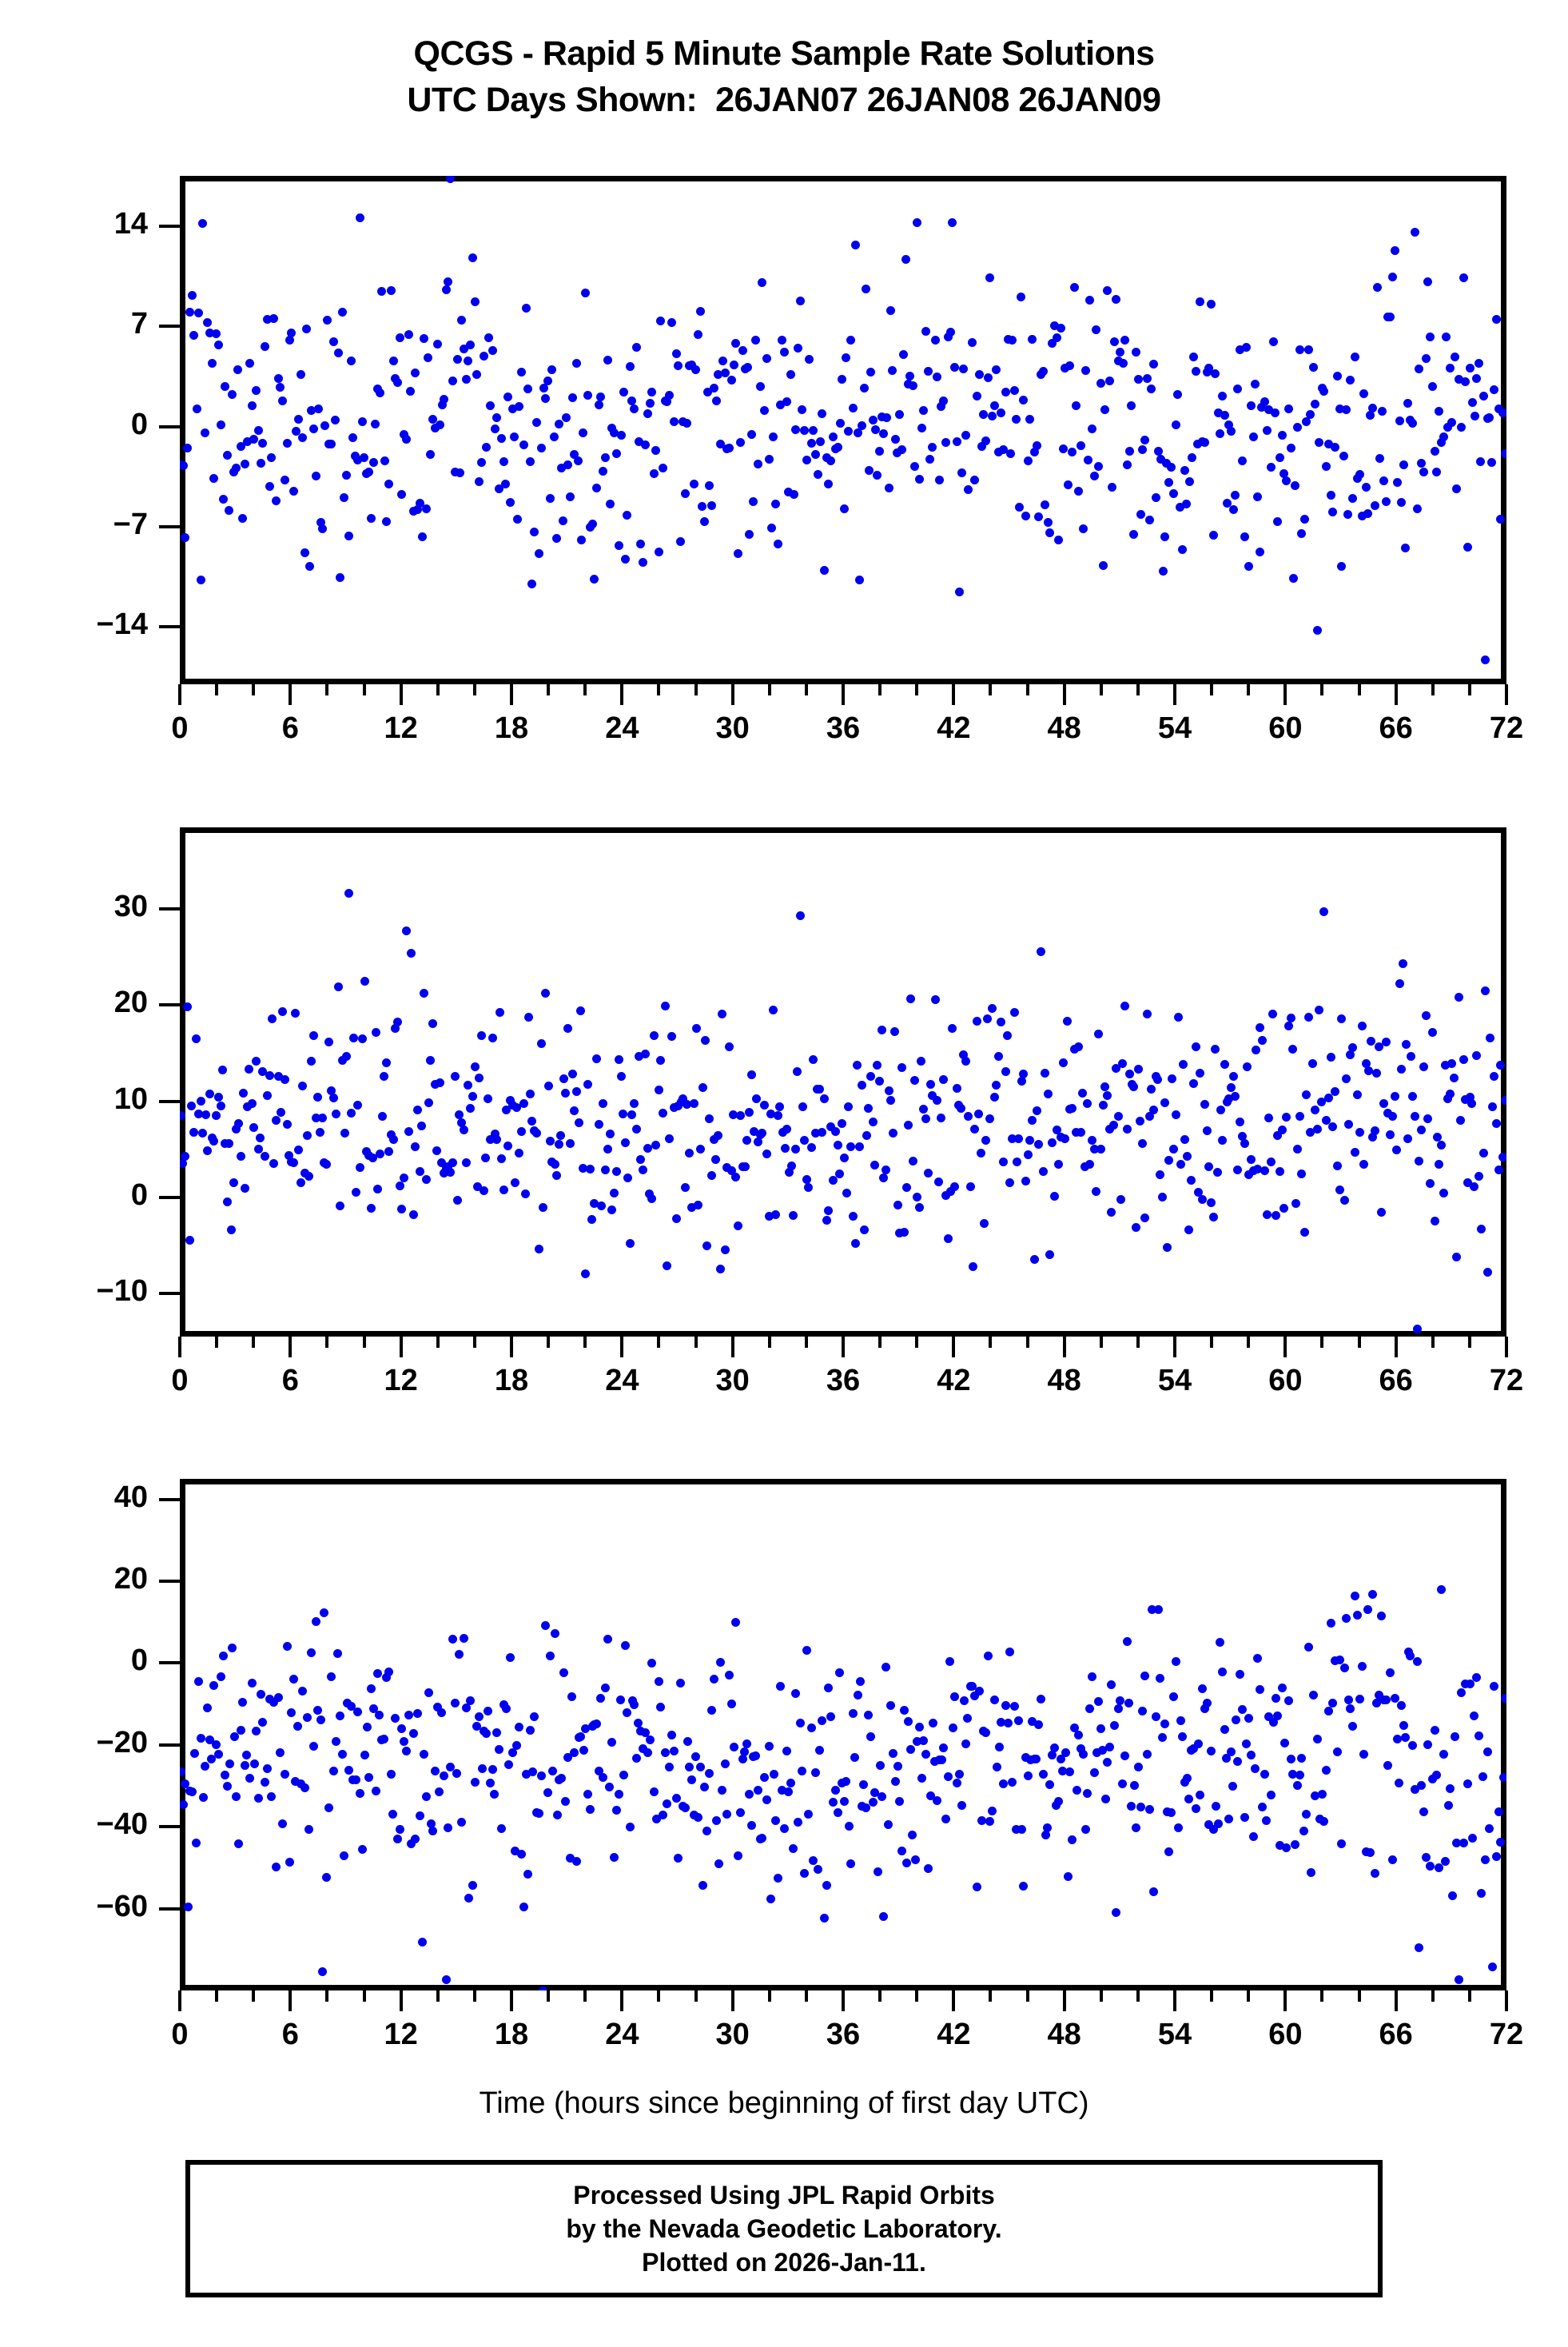 This screenshot has width=1568, height=2347. I want to click on x-tick-label: 60, so click(1285, 728).